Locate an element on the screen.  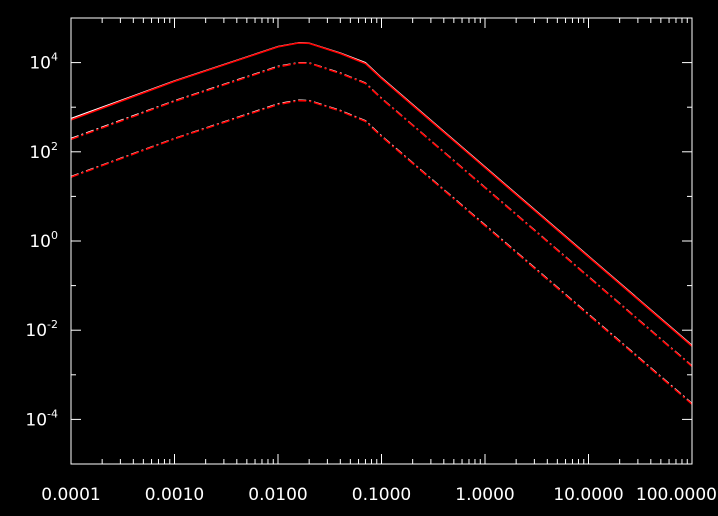
x-tick-label: 0.0001 is located at coordinates (70, 495).